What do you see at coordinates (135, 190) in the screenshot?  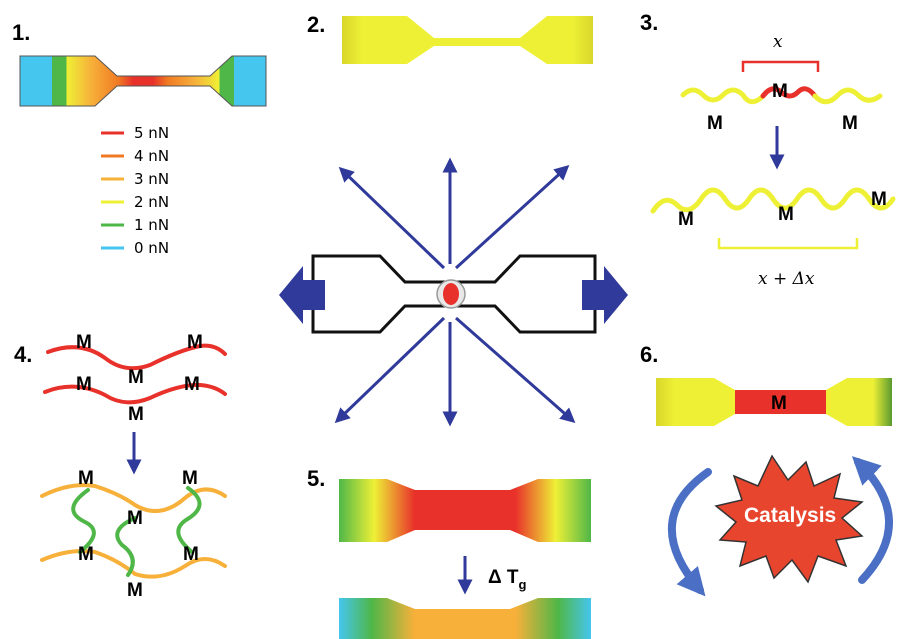 I see `force-legend: 5 nN 4 nN 3 nN 2 nN 1 nN 0 nN` at bounding box center [135, 190].